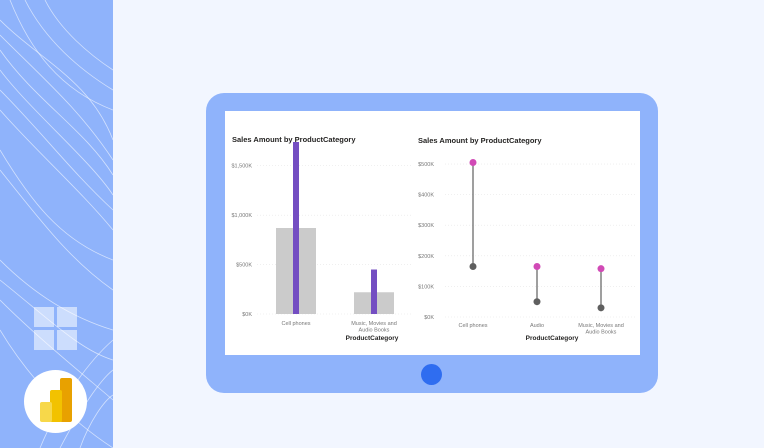 Image resolution: width=764 pixels, height=448 pixels. I want to click on power-bi-logo-icon, so click(56, 400).